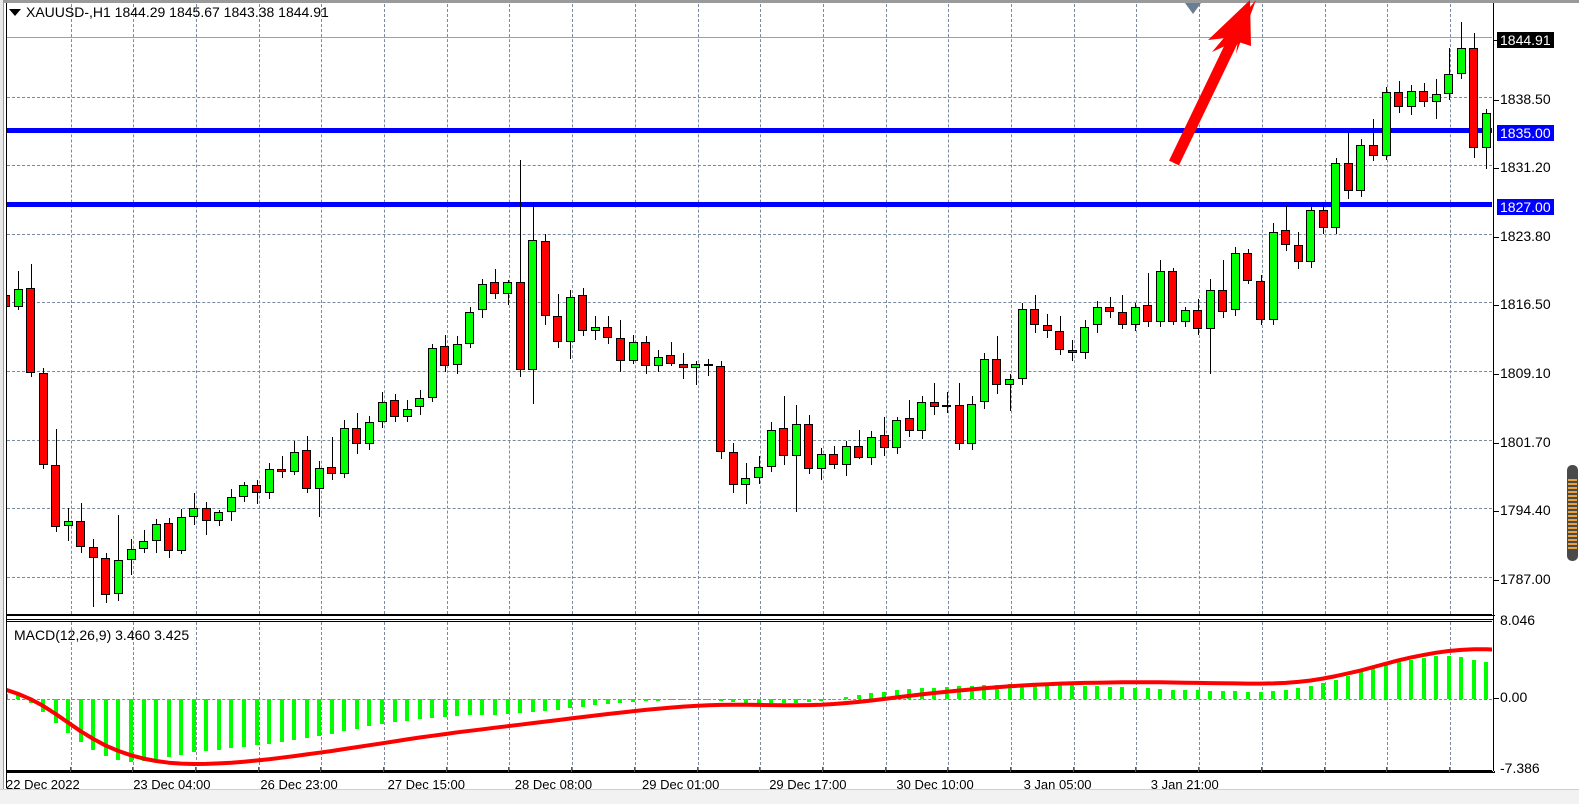 The width and height of the screenshot is (1579, 804). I want to click on scrollbar-thumb, so click(1572, 513).